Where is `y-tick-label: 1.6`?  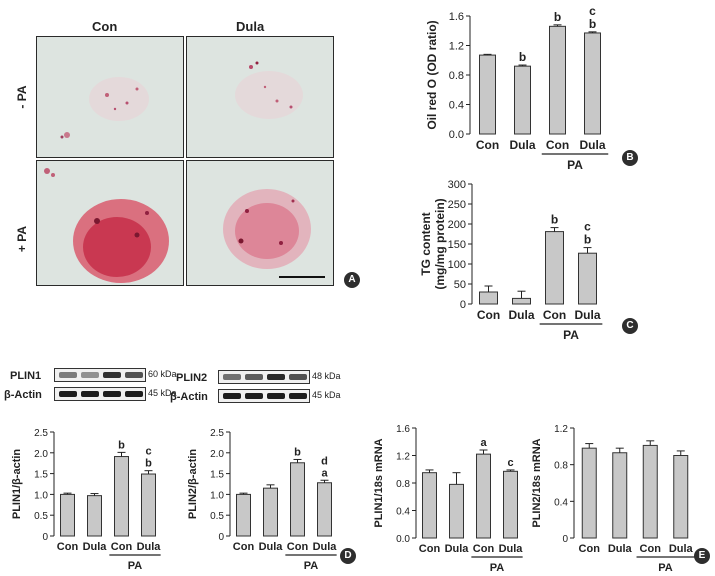
y-tick-label: 1.6 is located at coordinates (403, 429).